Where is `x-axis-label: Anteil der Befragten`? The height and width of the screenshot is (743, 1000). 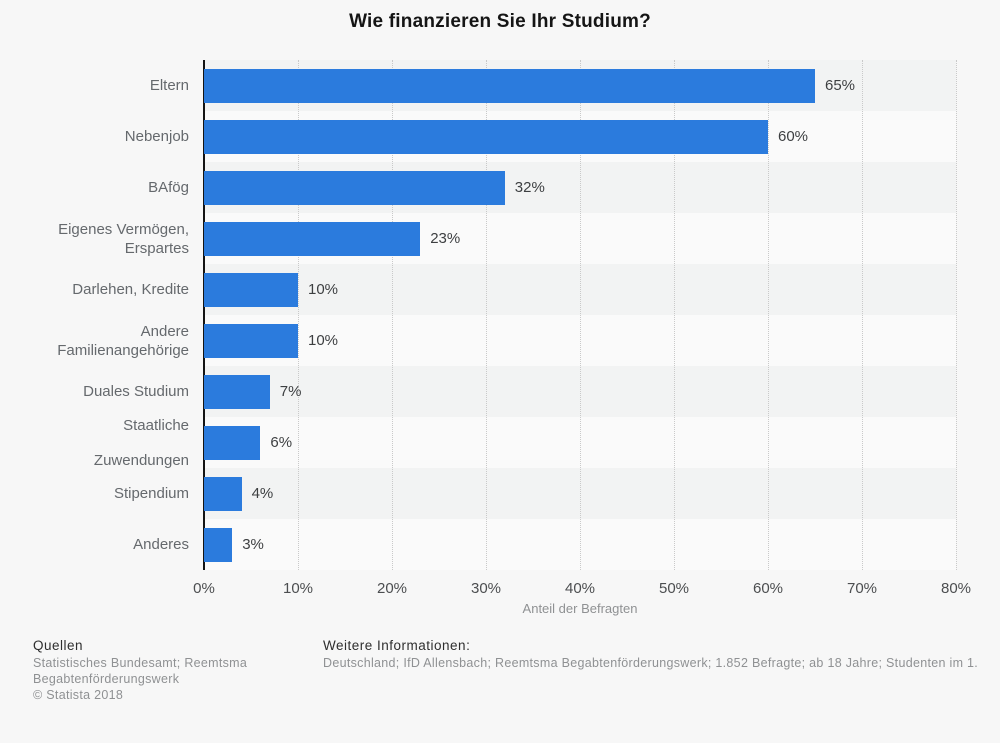 x-axis-label: Anteil der Befragten is located at coordinates (580, 608).